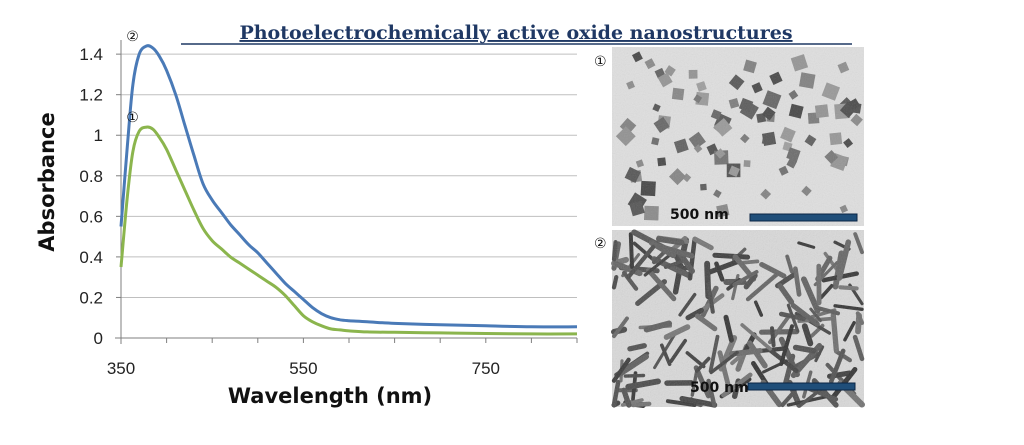 The width and height of the screenshot is (1024, 445). I want to click on scale-label-1: 500 nm, so click(699, 215).